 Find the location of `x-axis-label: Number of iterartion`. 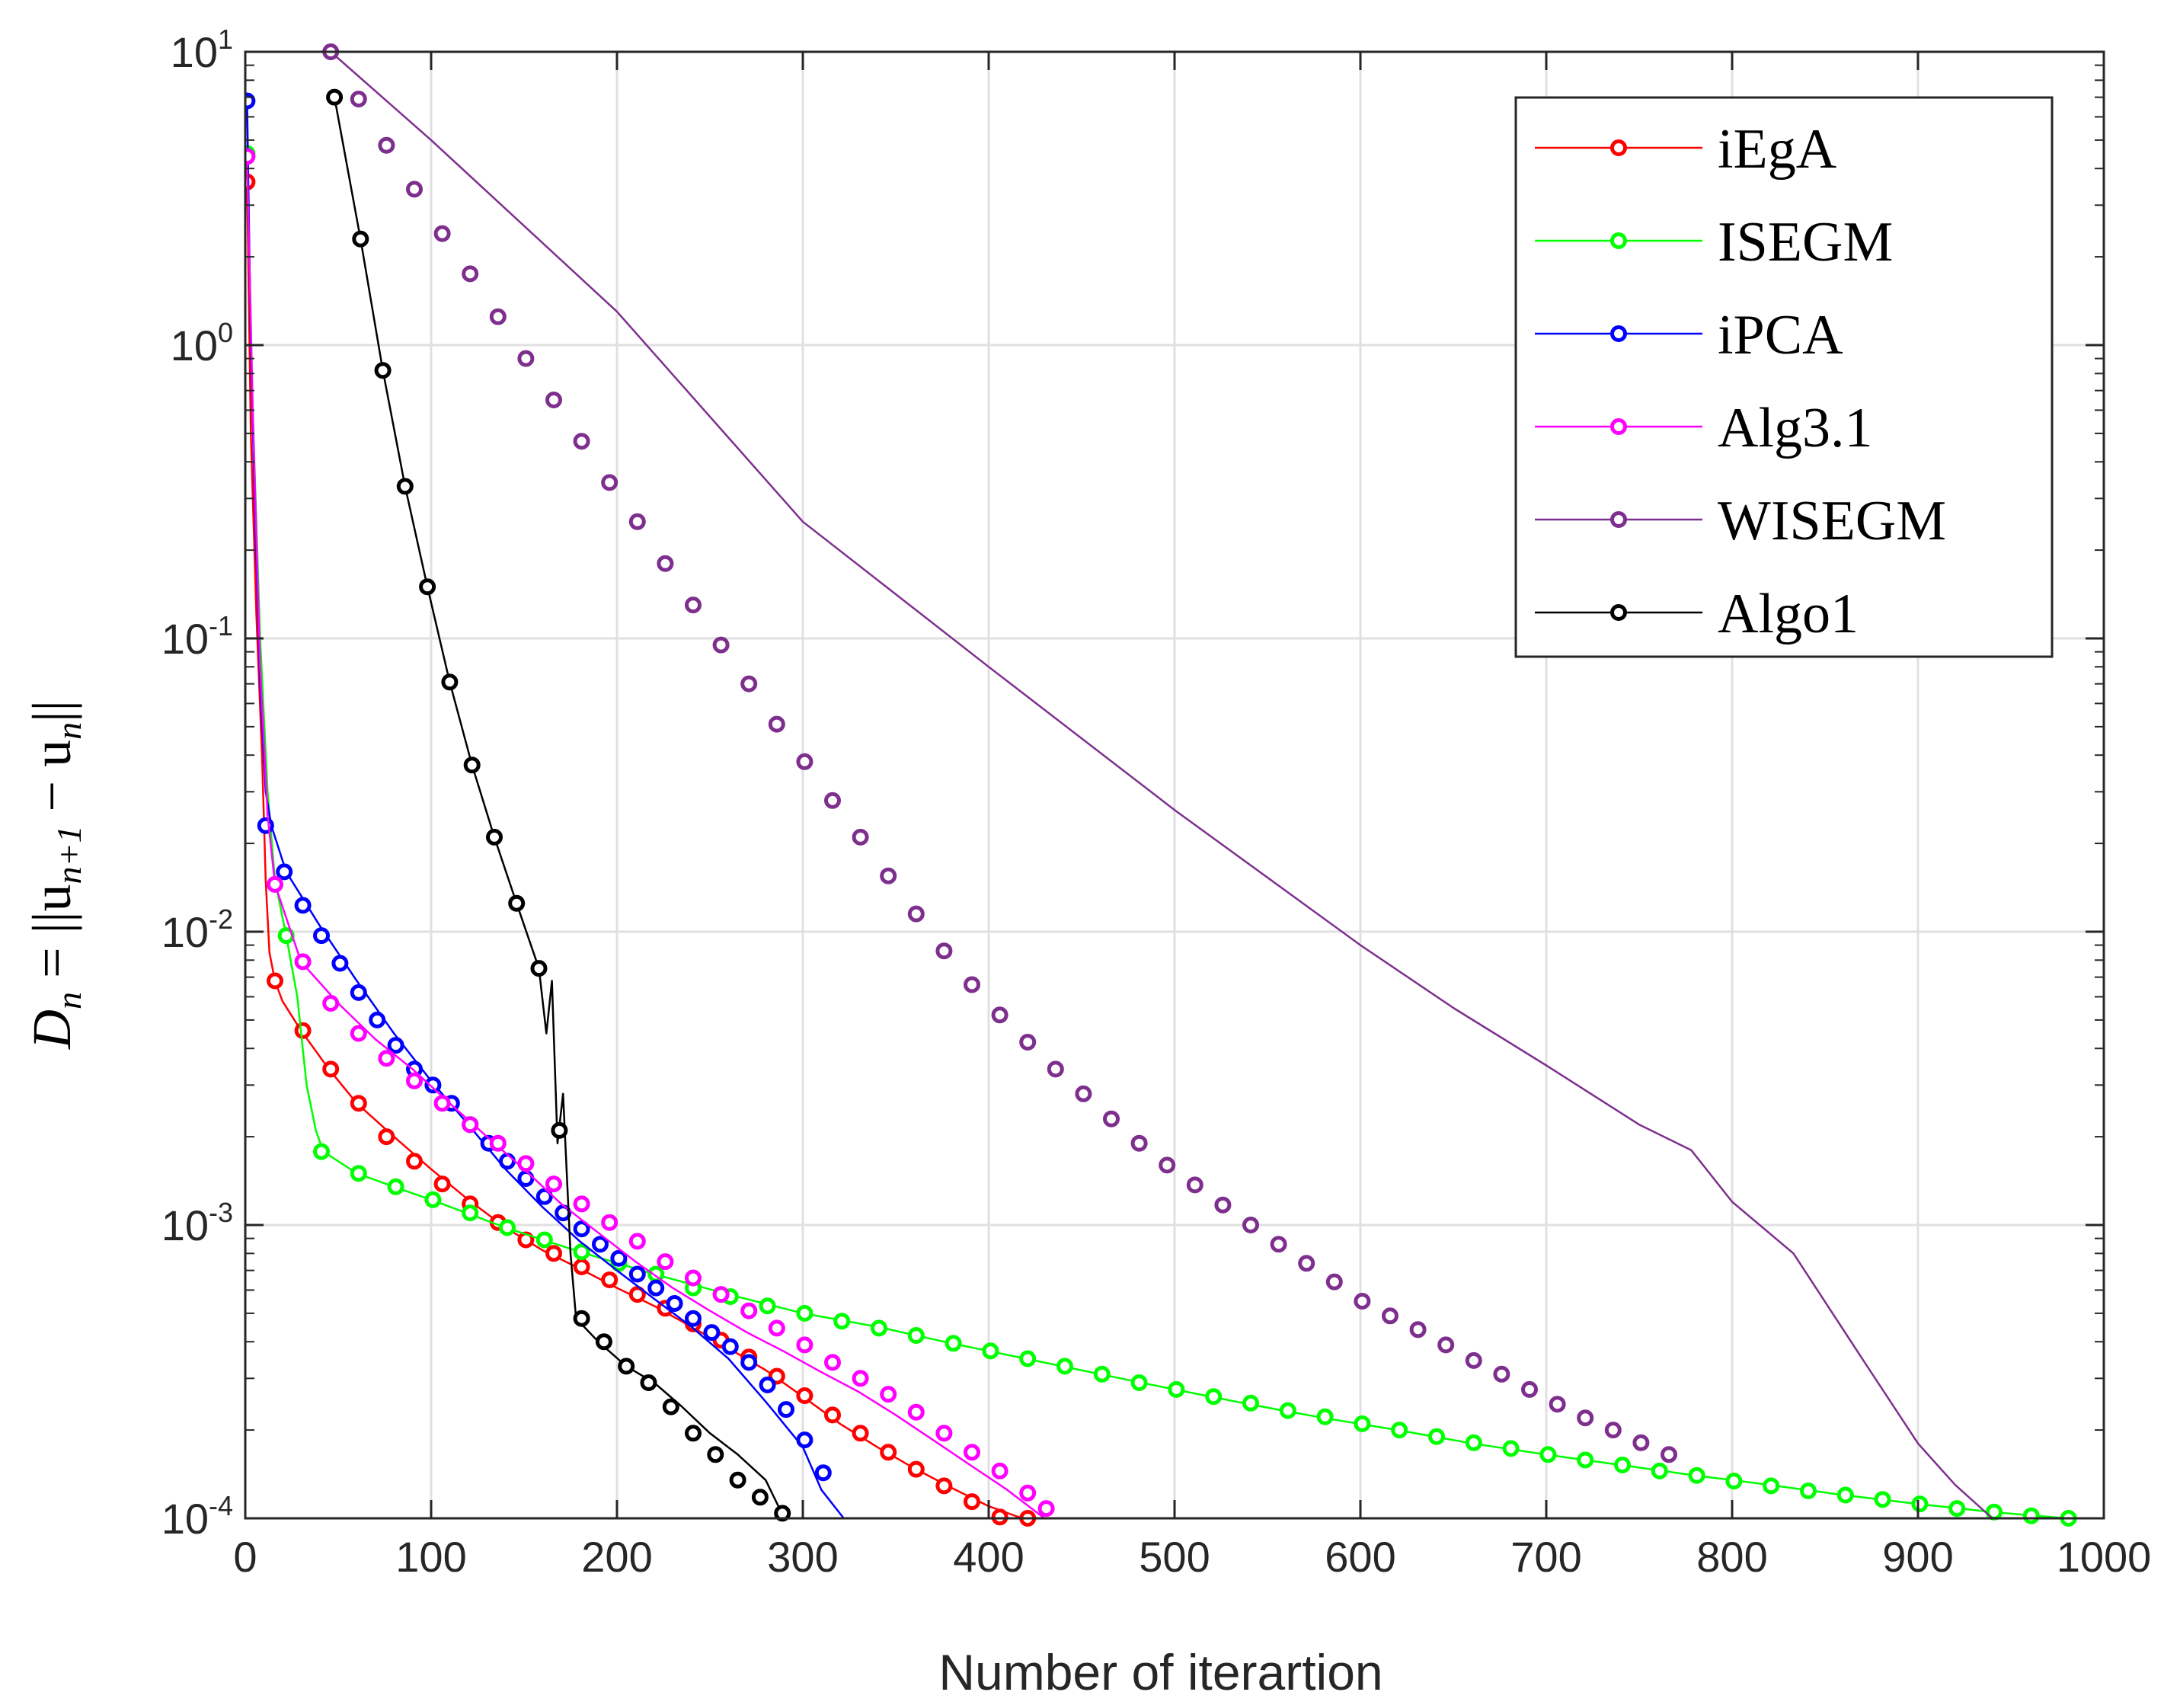

x-axis-label: Number of iterartion is located at coordinates (1160, 1672).